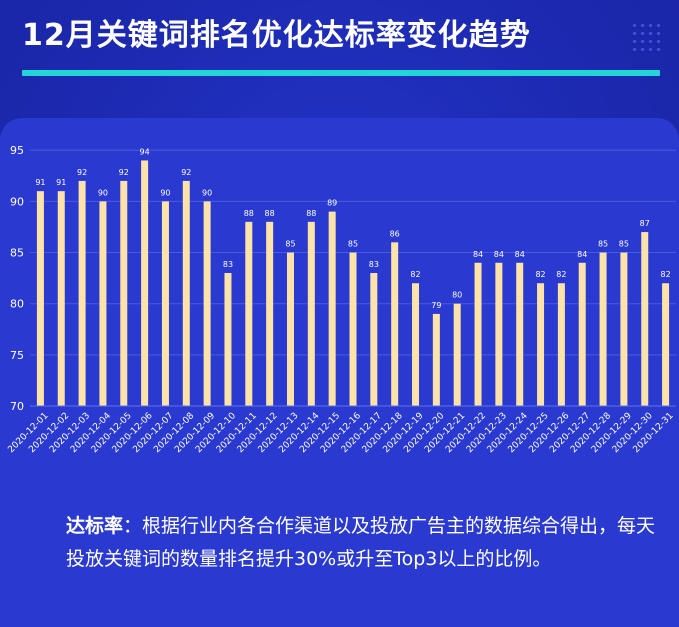  What do you see at coordinates (457, 295) in the screenshot?
I see `data-label: 80` at bounding box center [457, 295].